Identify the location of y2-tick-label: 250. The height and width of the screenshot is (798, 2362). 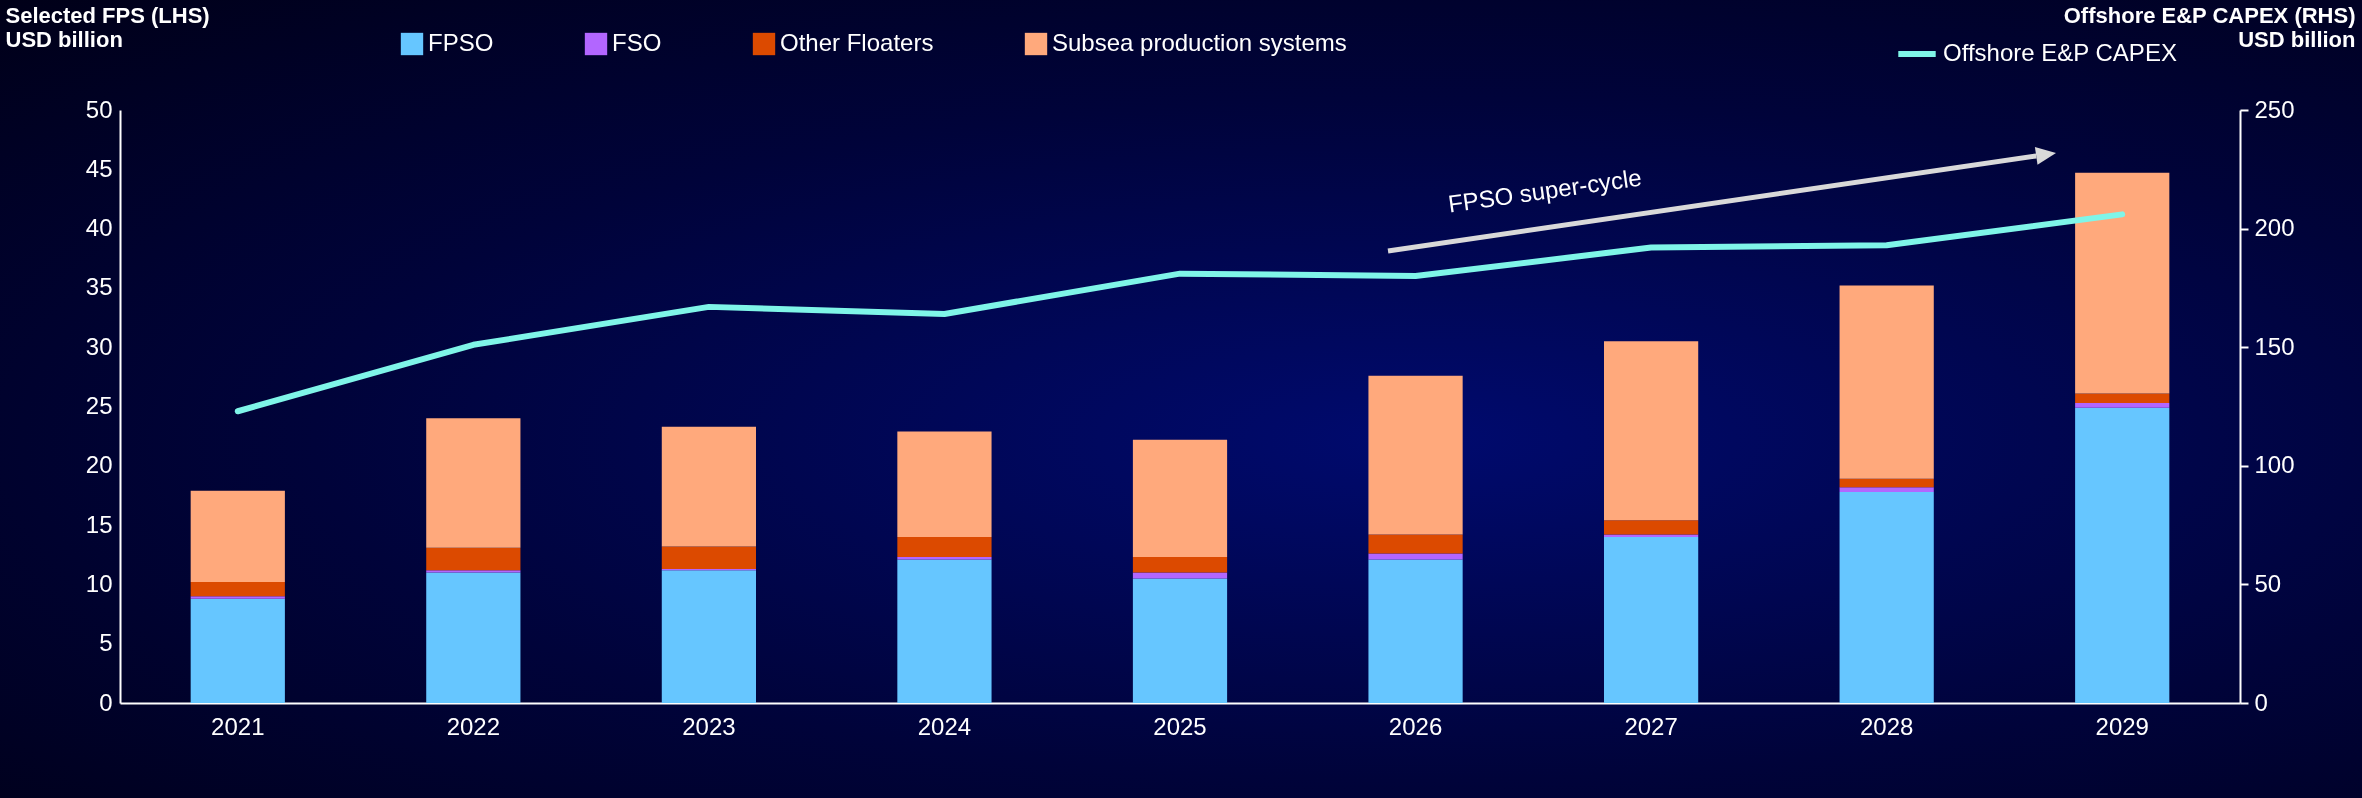
(2274, 109).